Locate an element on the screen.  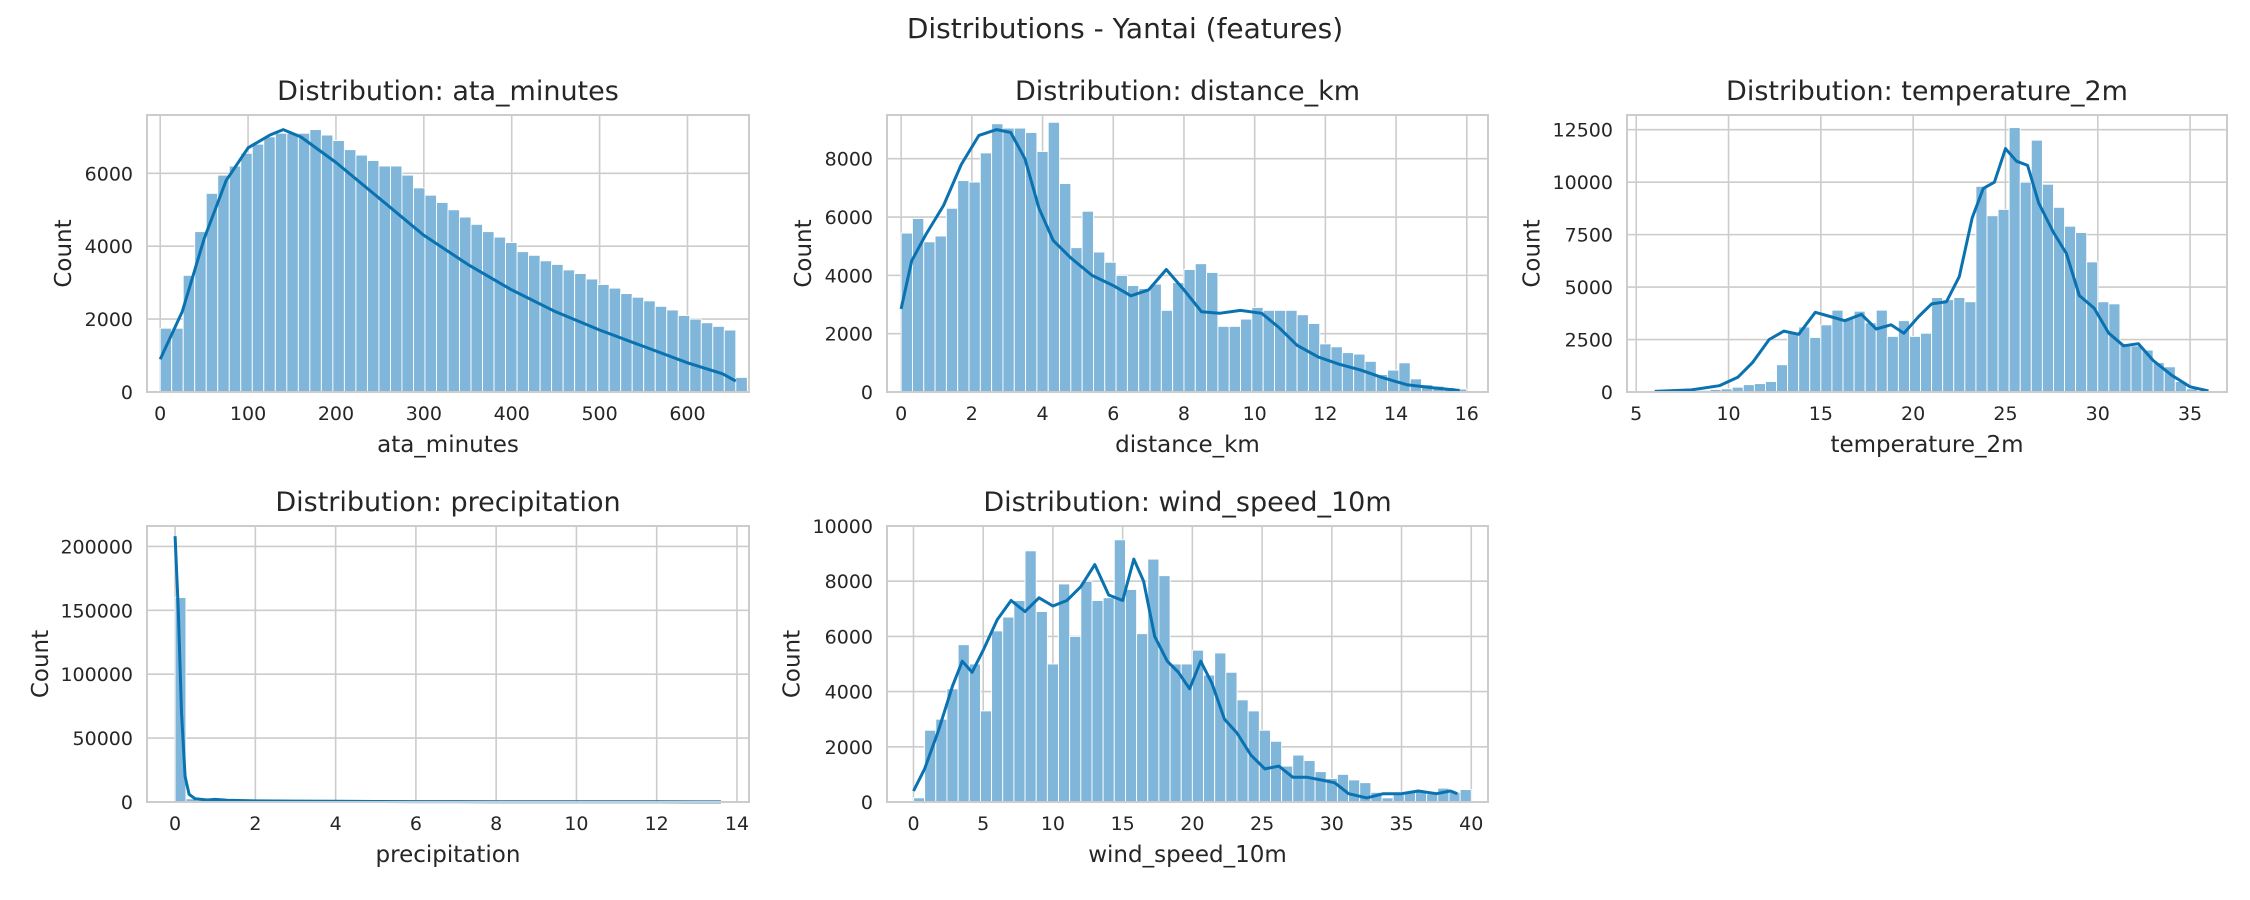
x-tick-label: 5 is located at coordinates (983, 824).